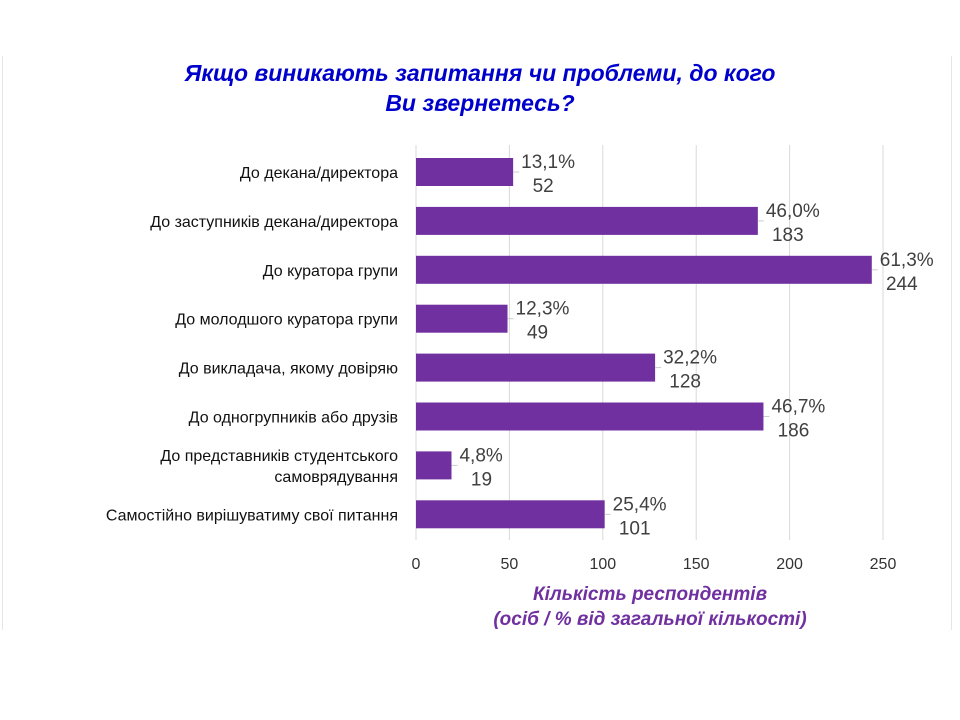  I want to click on x-tick-label: 150, so click(696, 564).